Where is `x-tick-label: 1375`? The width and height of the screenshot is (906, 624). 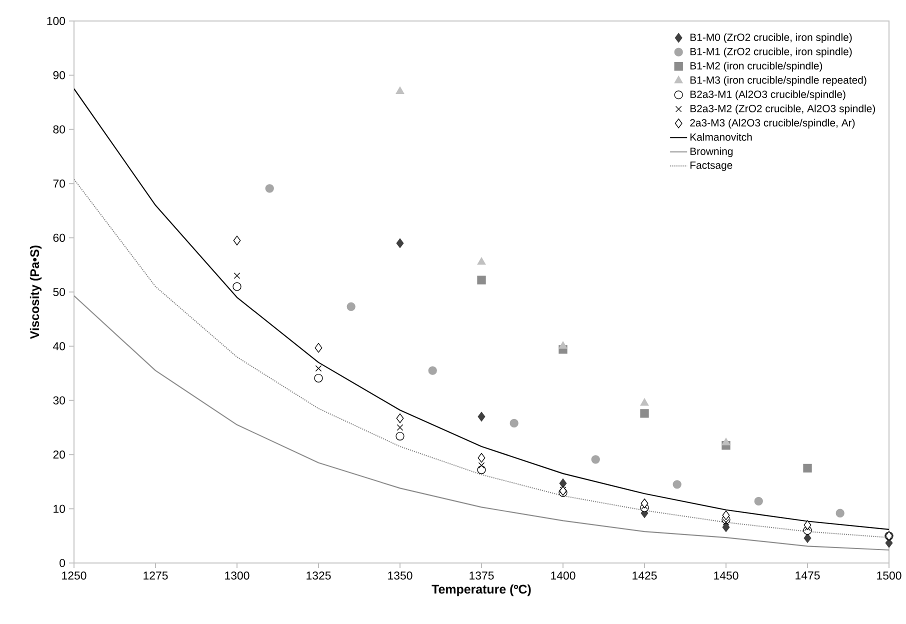 x-tick-label: 1375 is located at coordinates (482, 576).